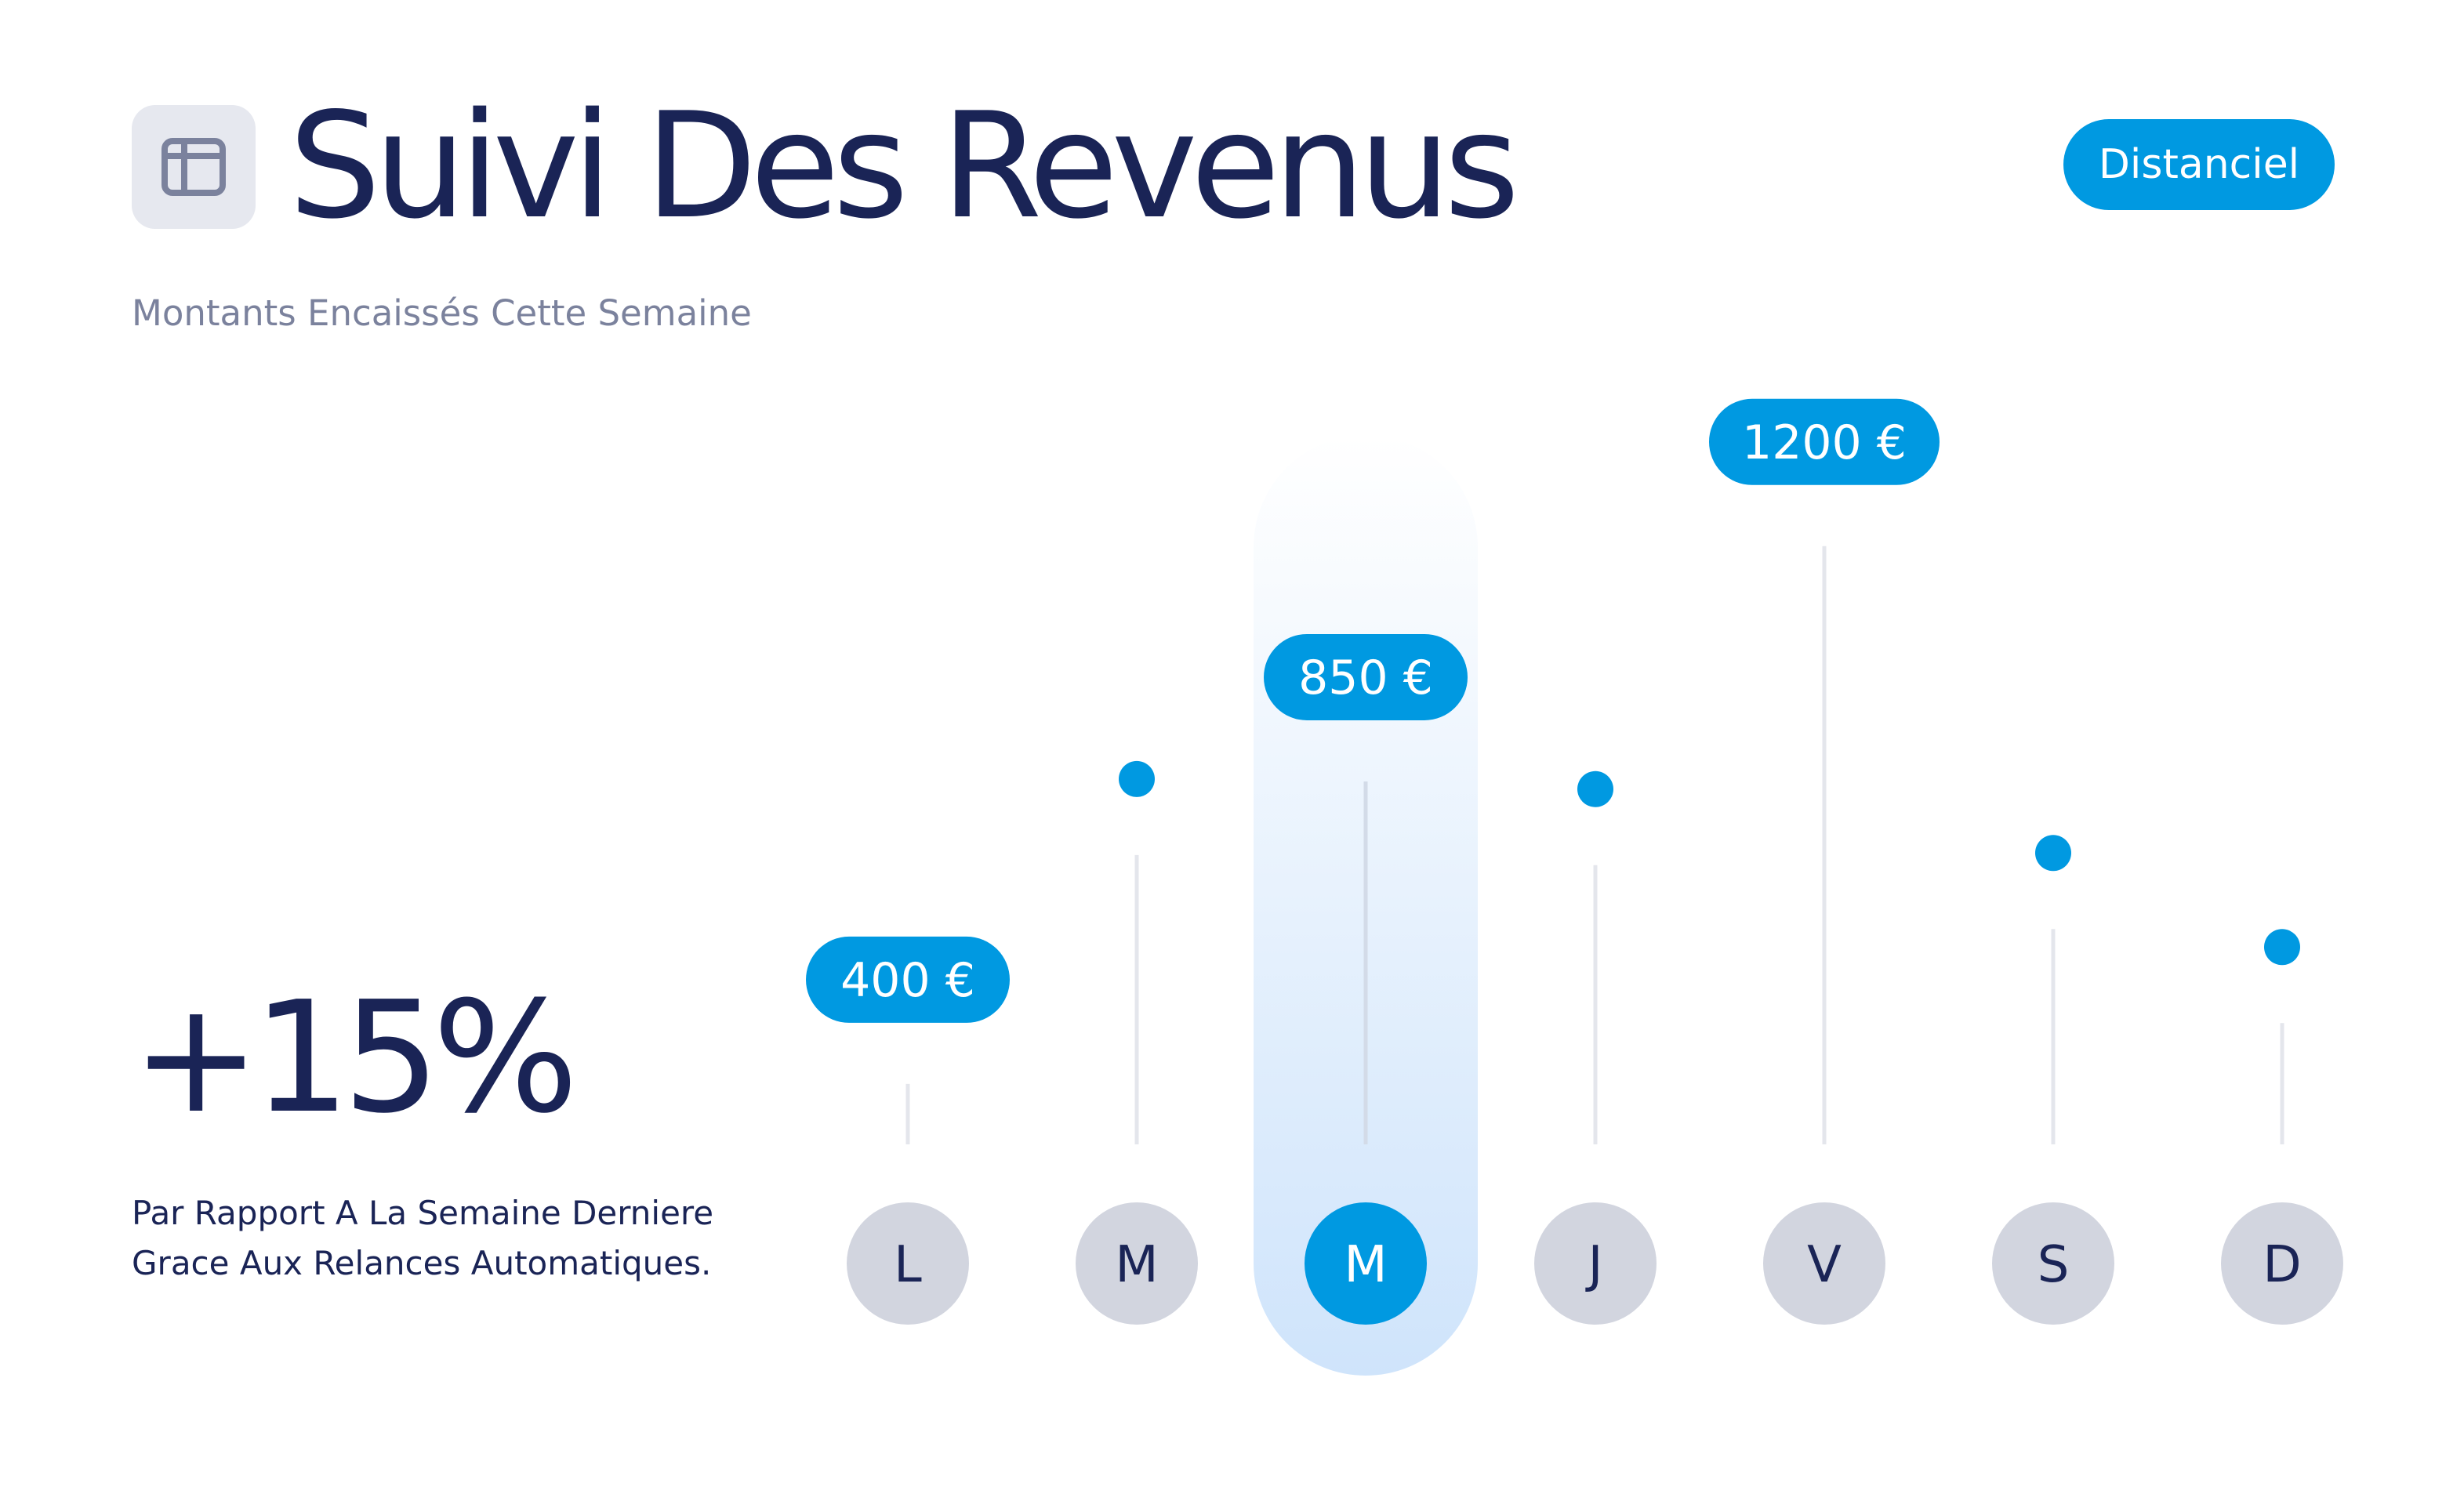  I want to click on app-icon-tile, so click(194, 167).